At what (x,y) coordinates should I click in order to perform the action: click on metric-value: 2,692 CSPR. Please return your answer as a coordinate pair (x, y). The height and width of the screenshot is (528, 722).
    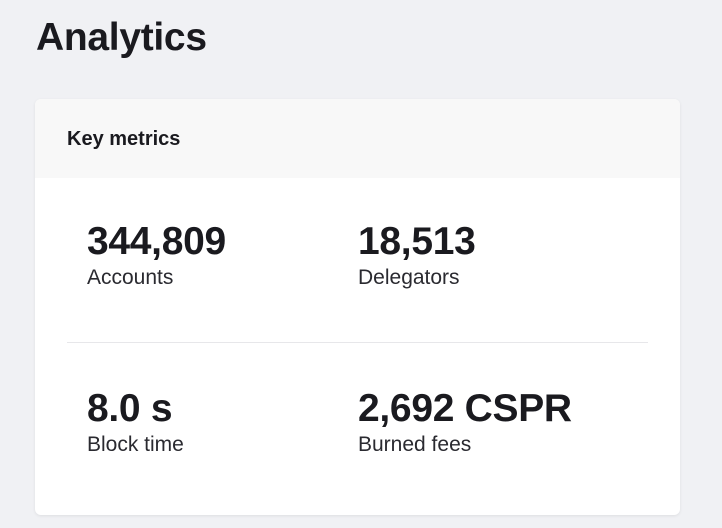
    Looking at the image, I should click on (465, 408).